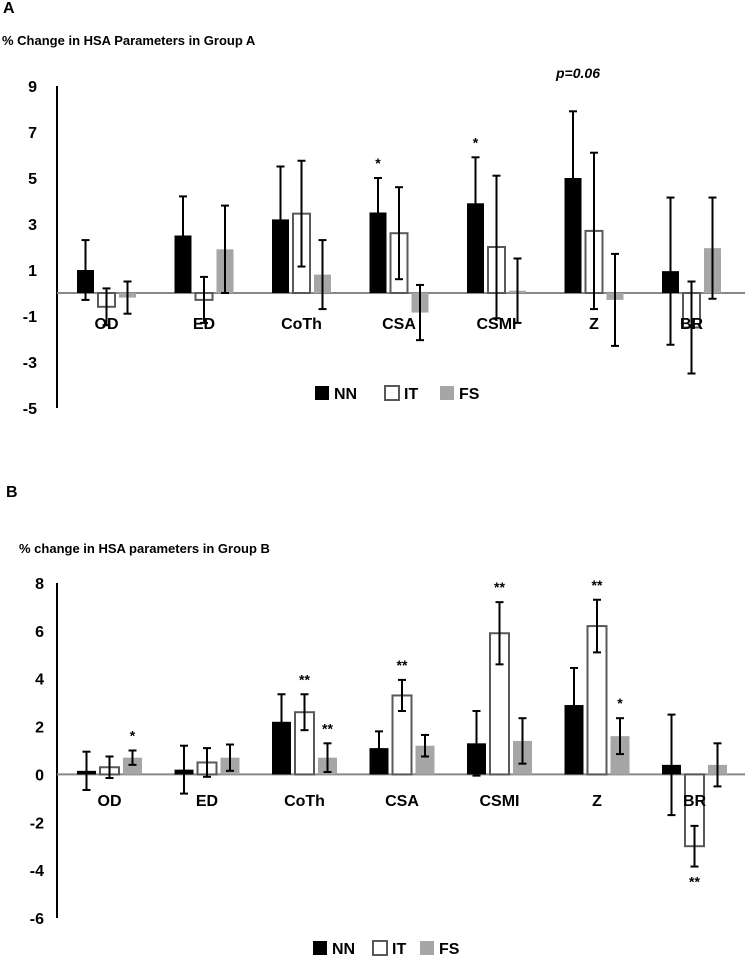 The height and width of the screenshot is (958, 750). What do you see at coordinates (30, 363) in the screenshot?
I see `y-tick-label-a: -3` at bounding box center [30, 363].